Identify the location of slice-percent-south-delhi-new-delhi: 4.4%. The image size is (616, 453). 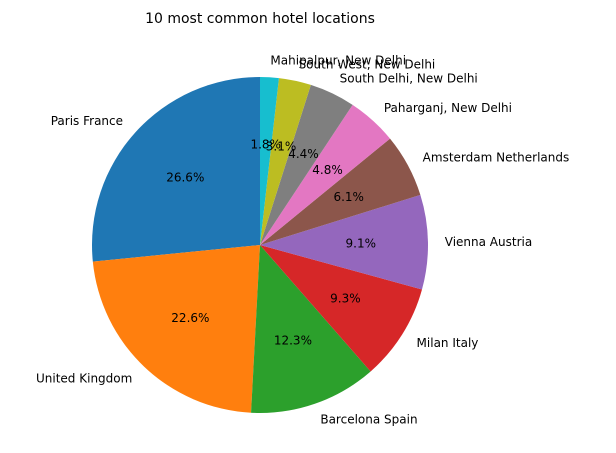
(303, 154).